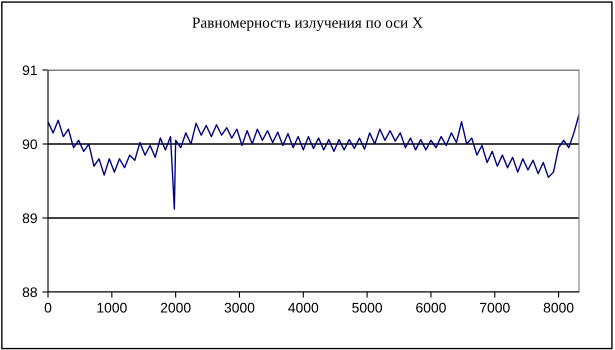 This screenshot has height=350, width=615. Describe the element at coordinates (112, 307) in the screenshot. I see `x-tick-label: 1000` at that location.